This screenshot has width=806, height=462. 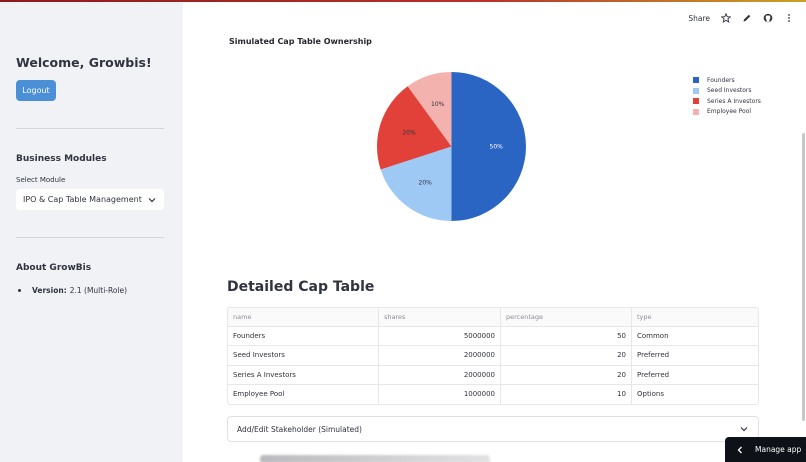 What do you see at coordinates (429, 109) in the screenshot?
I see `pie-slice-employee-pool` at bounding box center [429, 109].